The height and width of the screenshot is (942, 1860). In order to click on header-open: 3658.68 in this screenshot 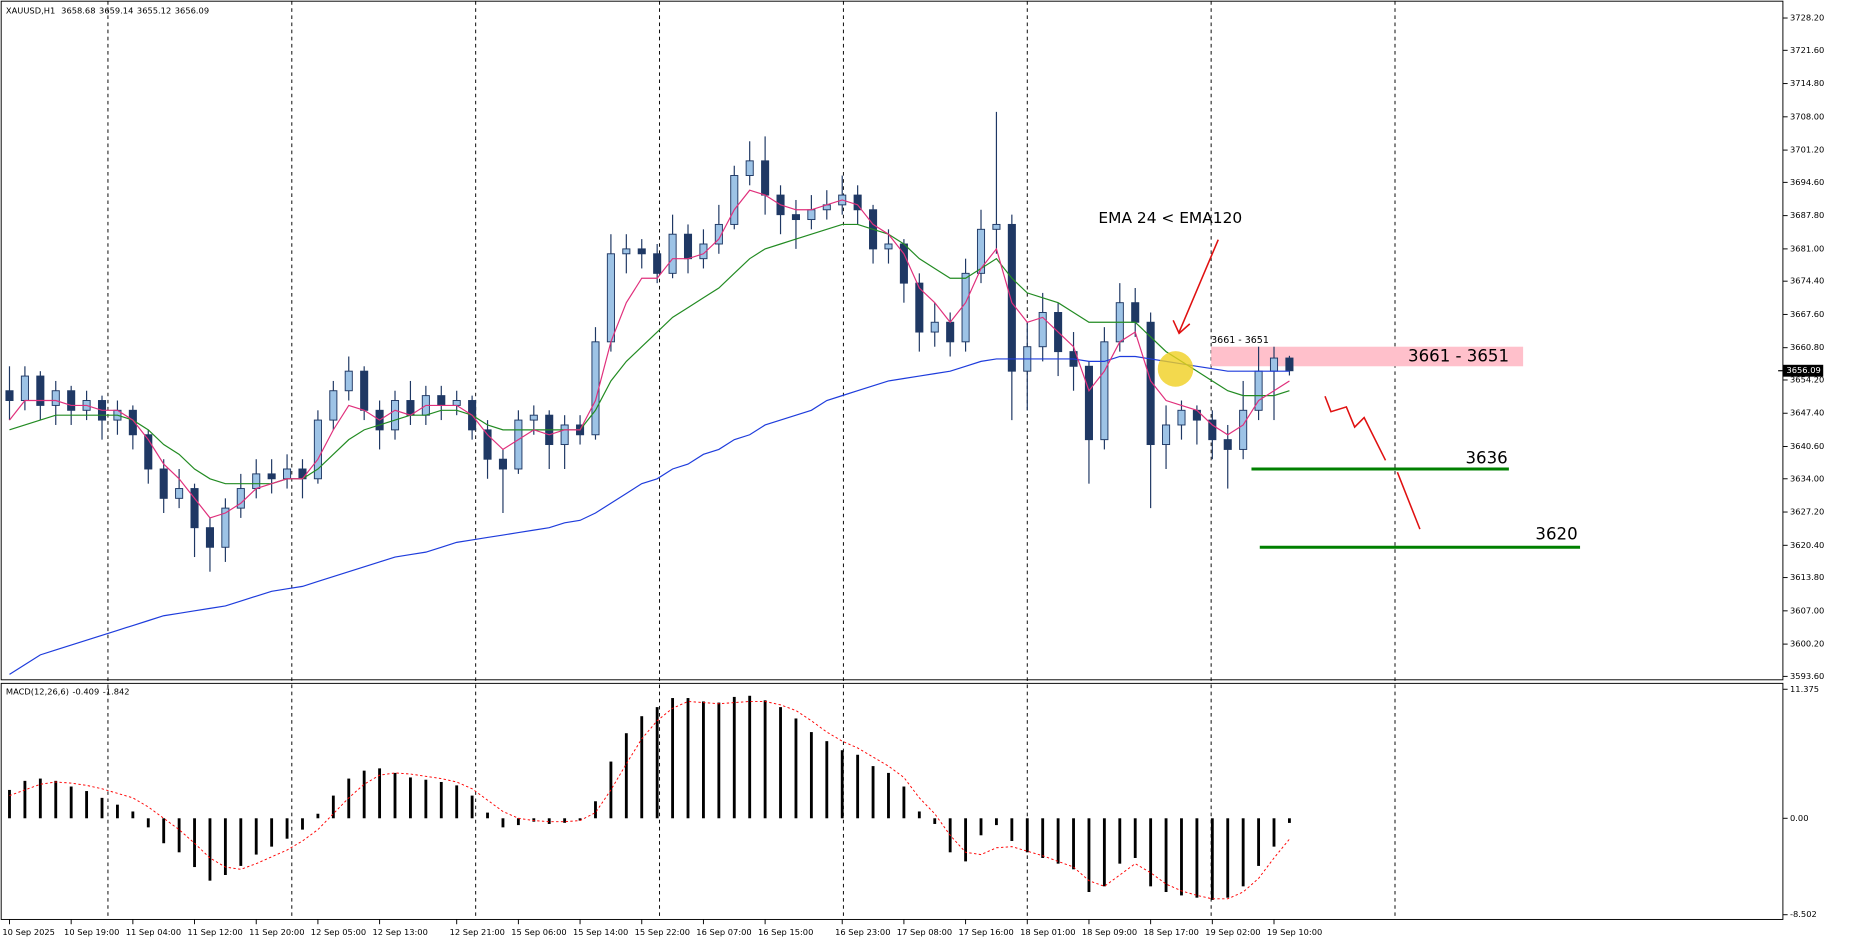, I will do `click(78, 10)`.